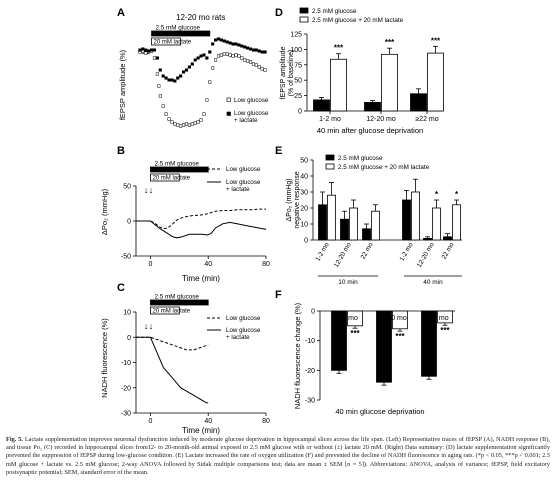 The image size is (554, 493). What do you see at coordinates (392, 318) in the screenshot?
I see `panel-f-x-tick-label: 12-20 mo` at bounding box center [392, 318].